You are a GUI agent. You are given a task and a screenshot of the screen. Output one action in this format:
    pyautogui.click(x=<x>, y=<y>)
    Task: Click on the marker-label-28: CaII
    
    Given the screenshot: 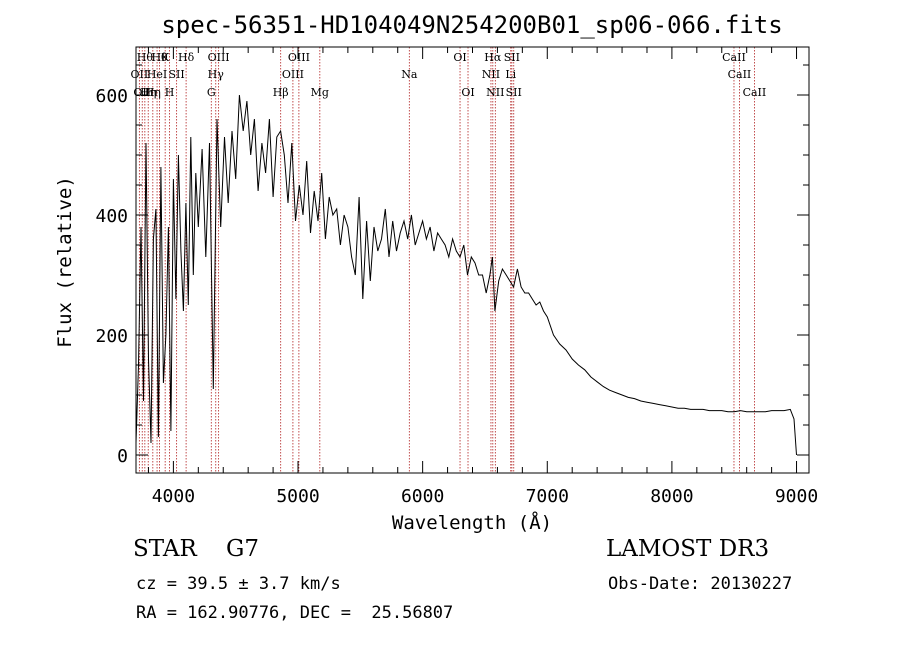 What is the action you would take?
    pyautogui.click(x=740, y=74)
    